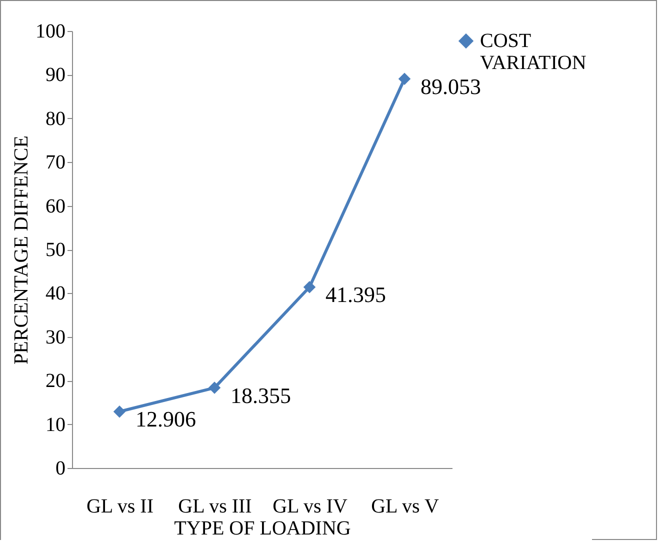  What do you see at coordinates (56, 250) in the screenshot?
I see `y-tick-label: 50` at bounding box center [56, 250].